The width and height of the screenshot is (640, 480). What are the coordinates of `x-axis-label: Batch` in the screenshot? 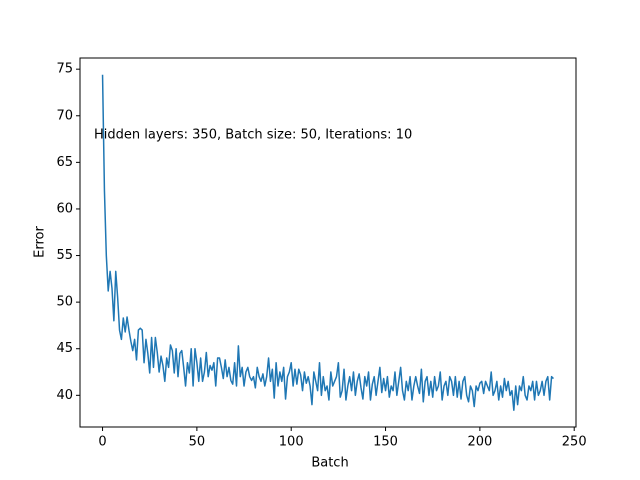 It's located at (329, 463).